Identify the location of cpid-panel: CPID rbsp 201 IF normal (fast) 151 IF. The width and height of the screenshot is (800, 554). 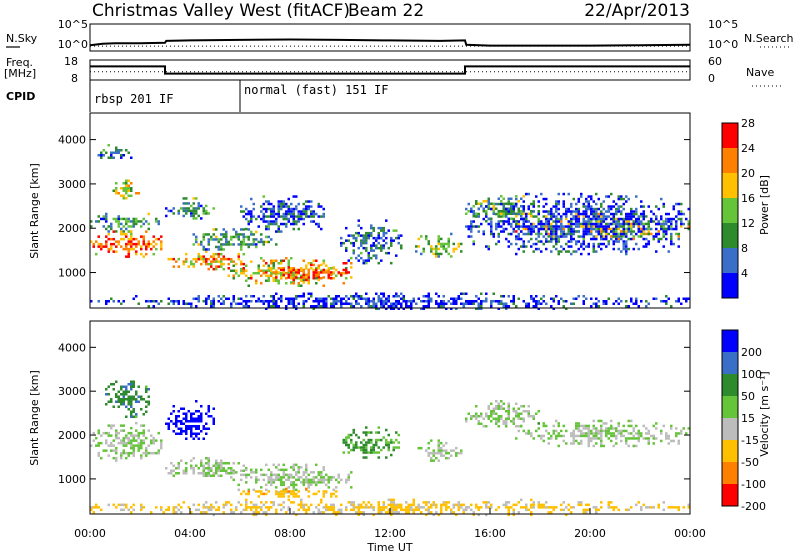
(197, 96).